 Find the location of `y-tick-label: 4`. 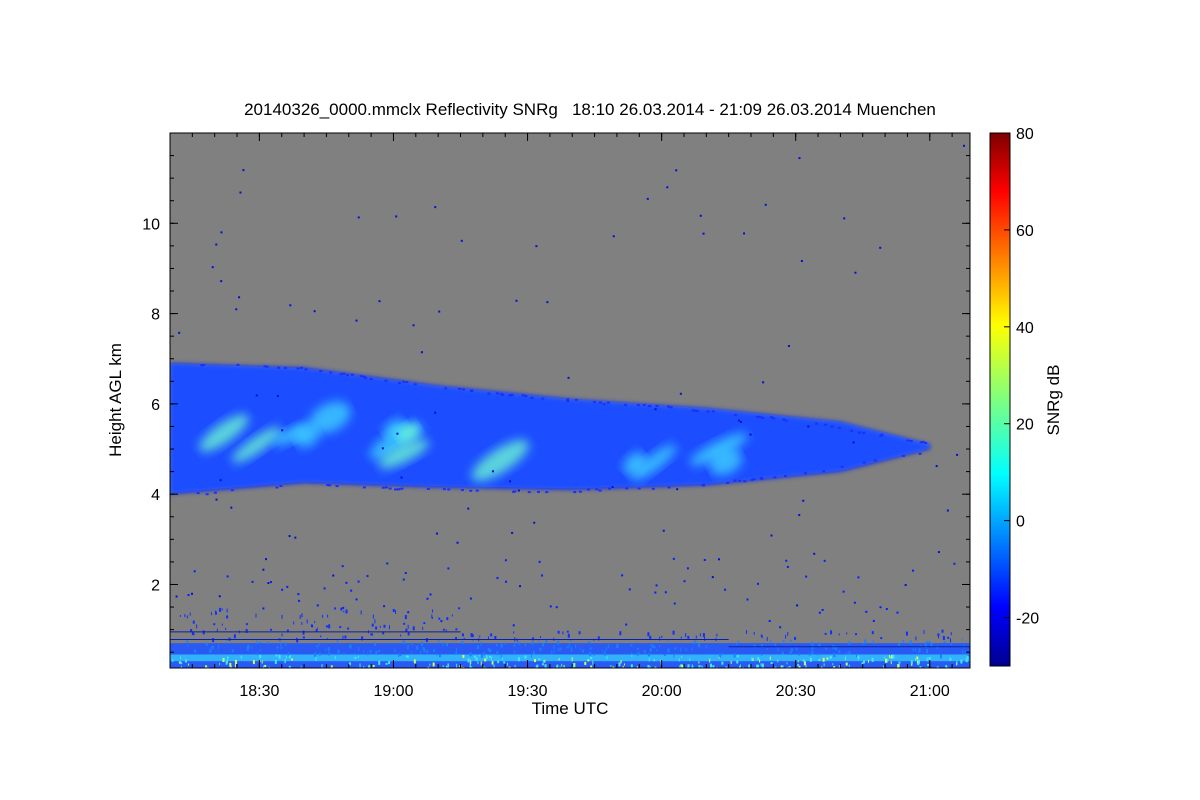

y-tick-label: 4 is located at coordinates (155, 495).